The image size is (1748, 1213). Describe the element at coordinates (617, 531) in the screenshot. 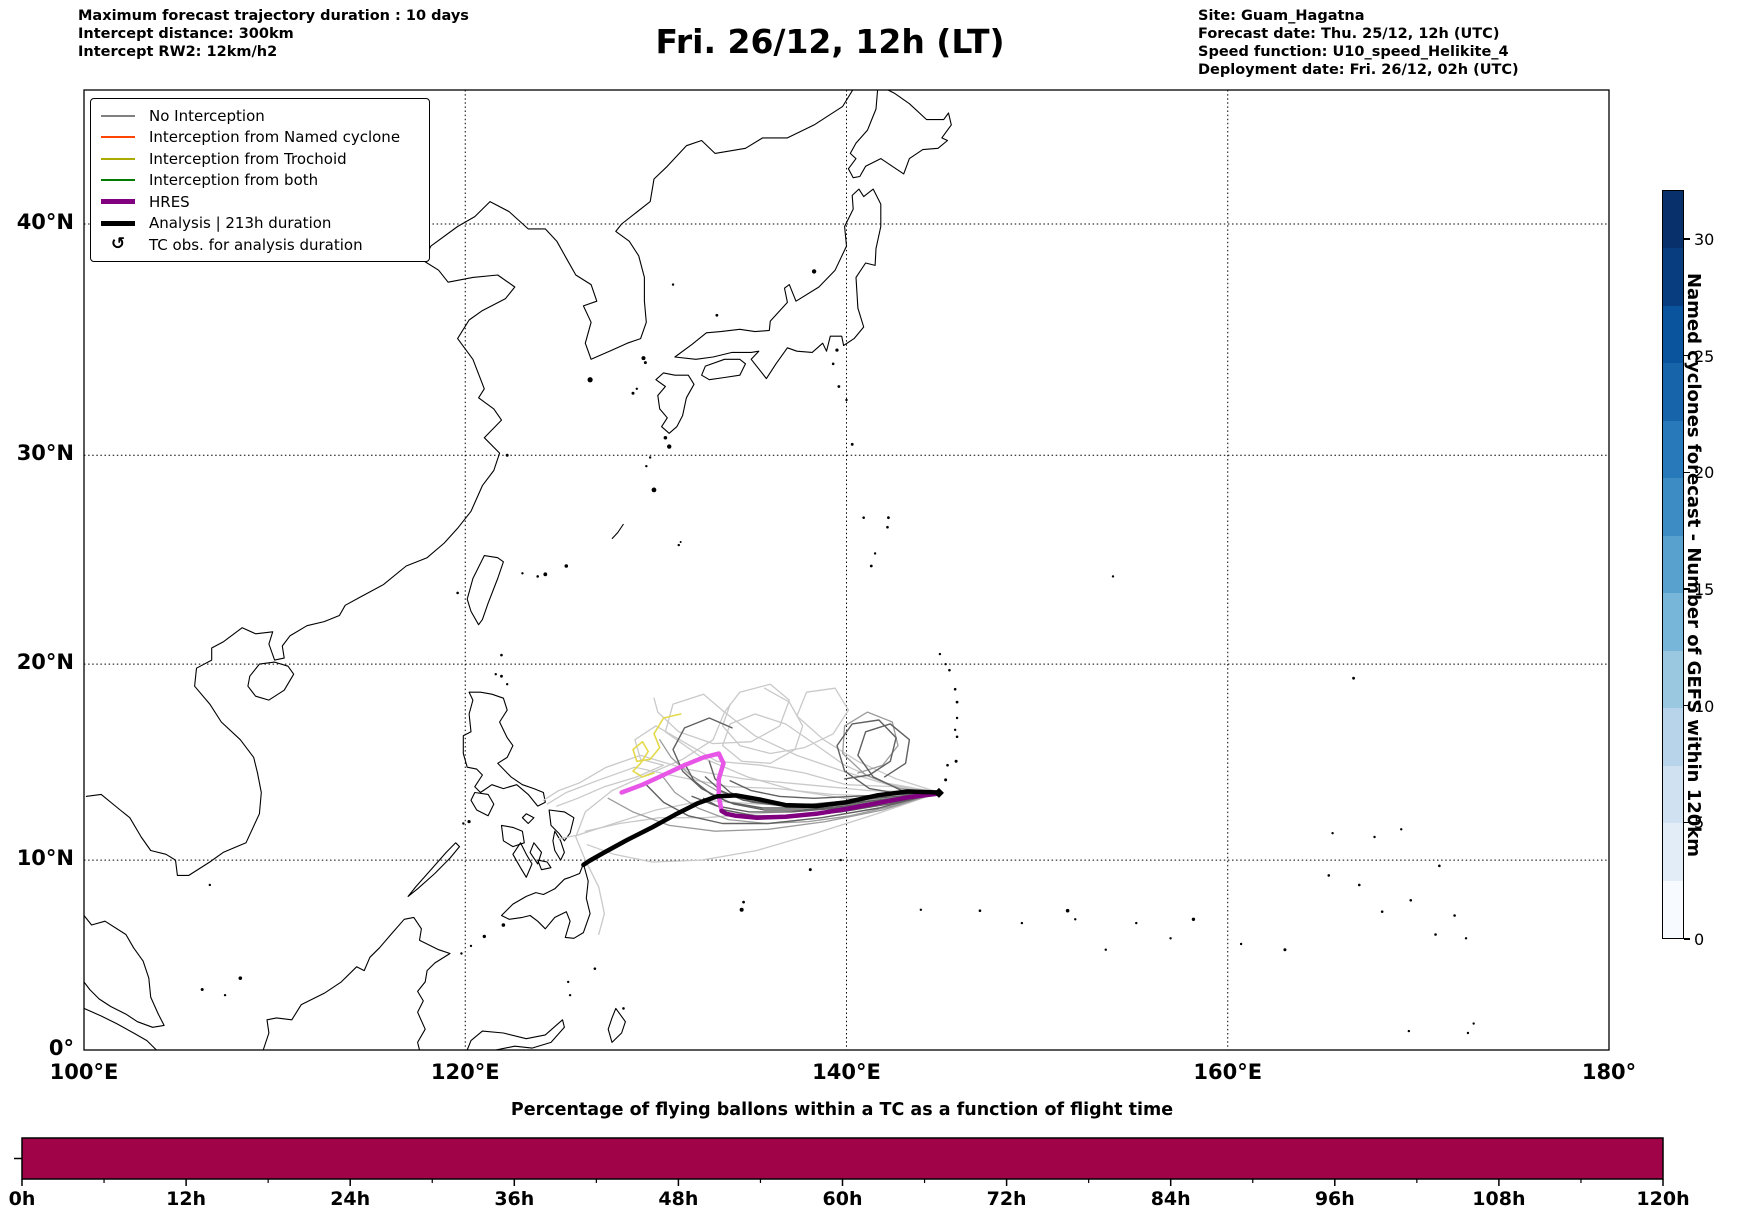

I see `coastline-okinawa` at that location.